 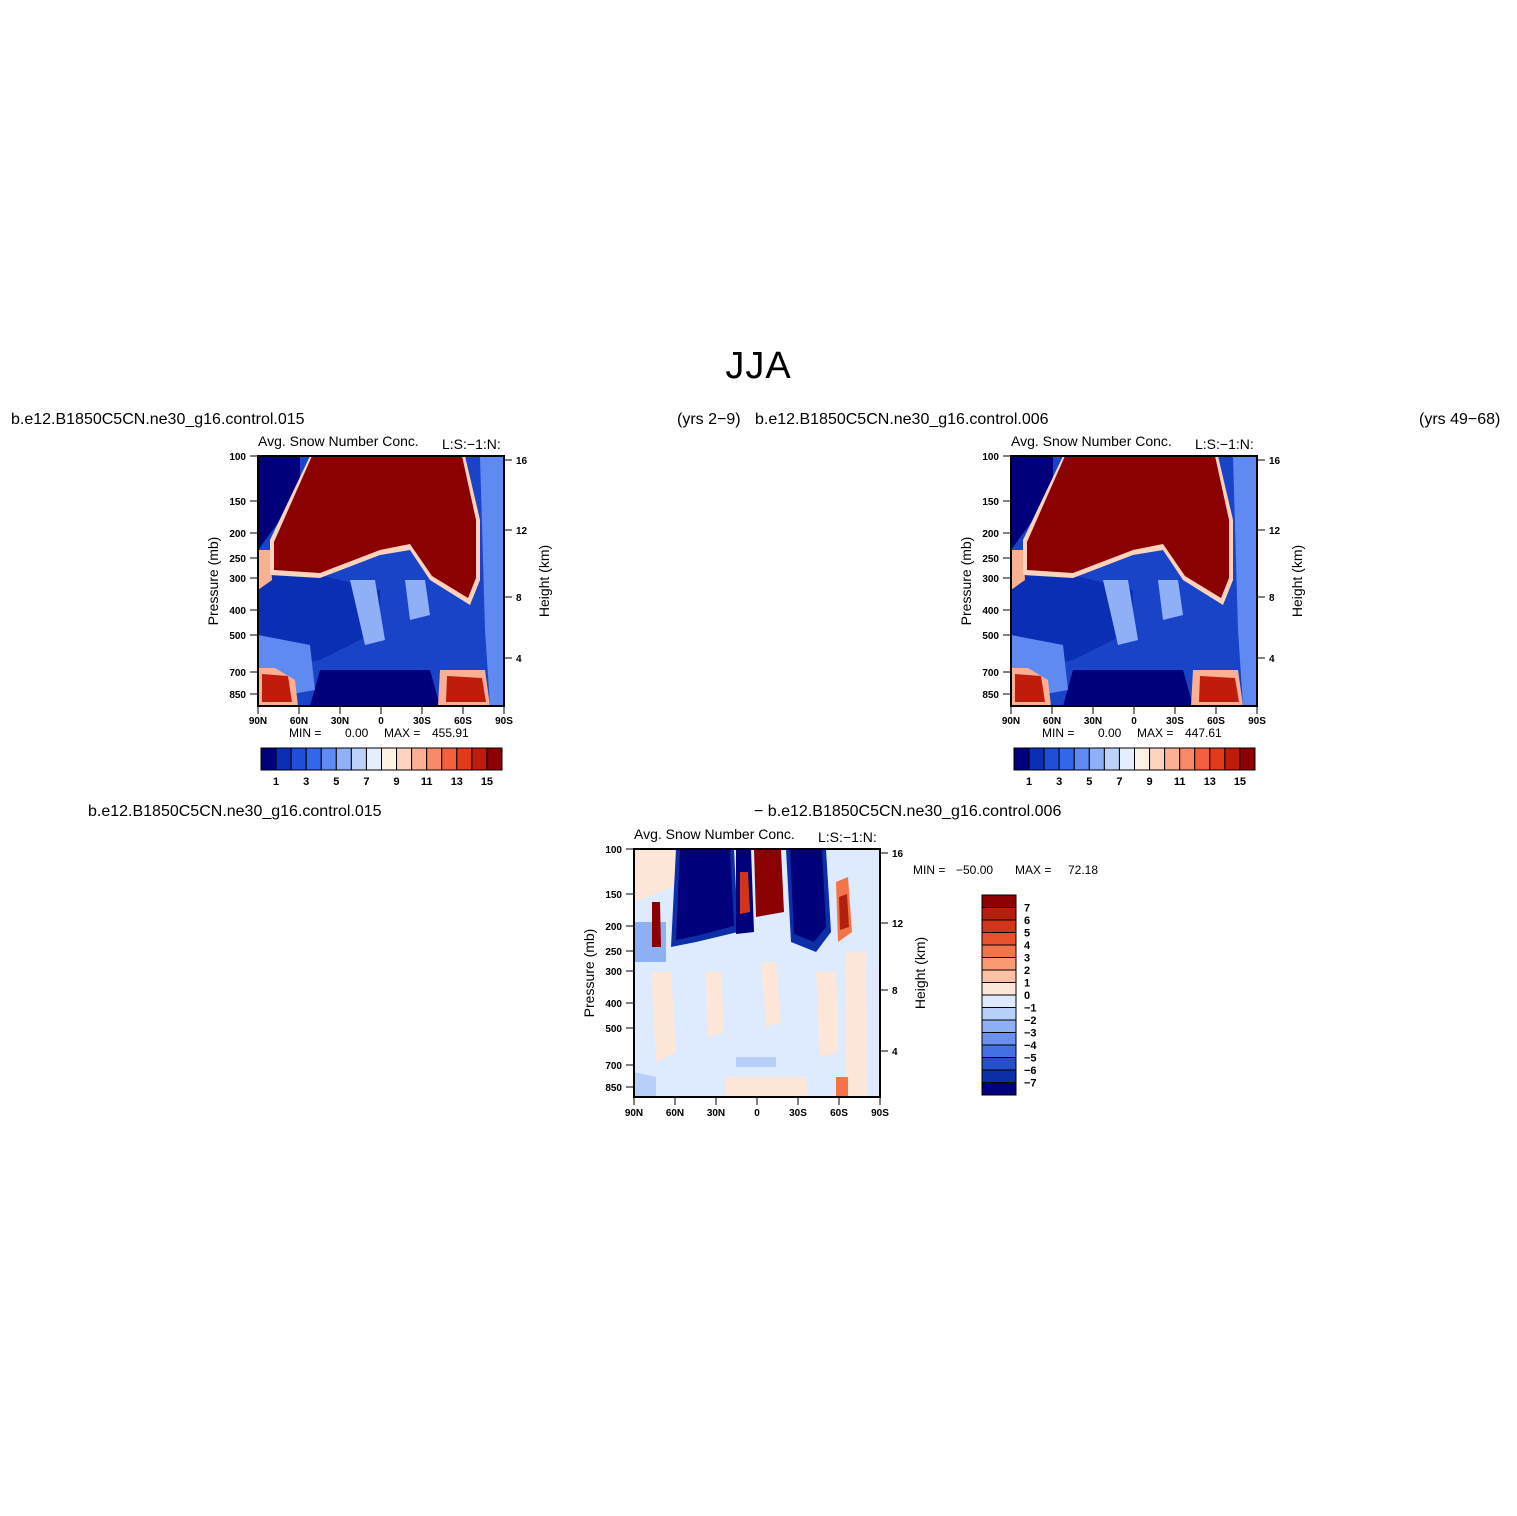 What do you see at coordinates (213, 581) in the screenshot?
I see `panel1-y-axis-label: Pressure (mb)` at bounding box center [213, 581].